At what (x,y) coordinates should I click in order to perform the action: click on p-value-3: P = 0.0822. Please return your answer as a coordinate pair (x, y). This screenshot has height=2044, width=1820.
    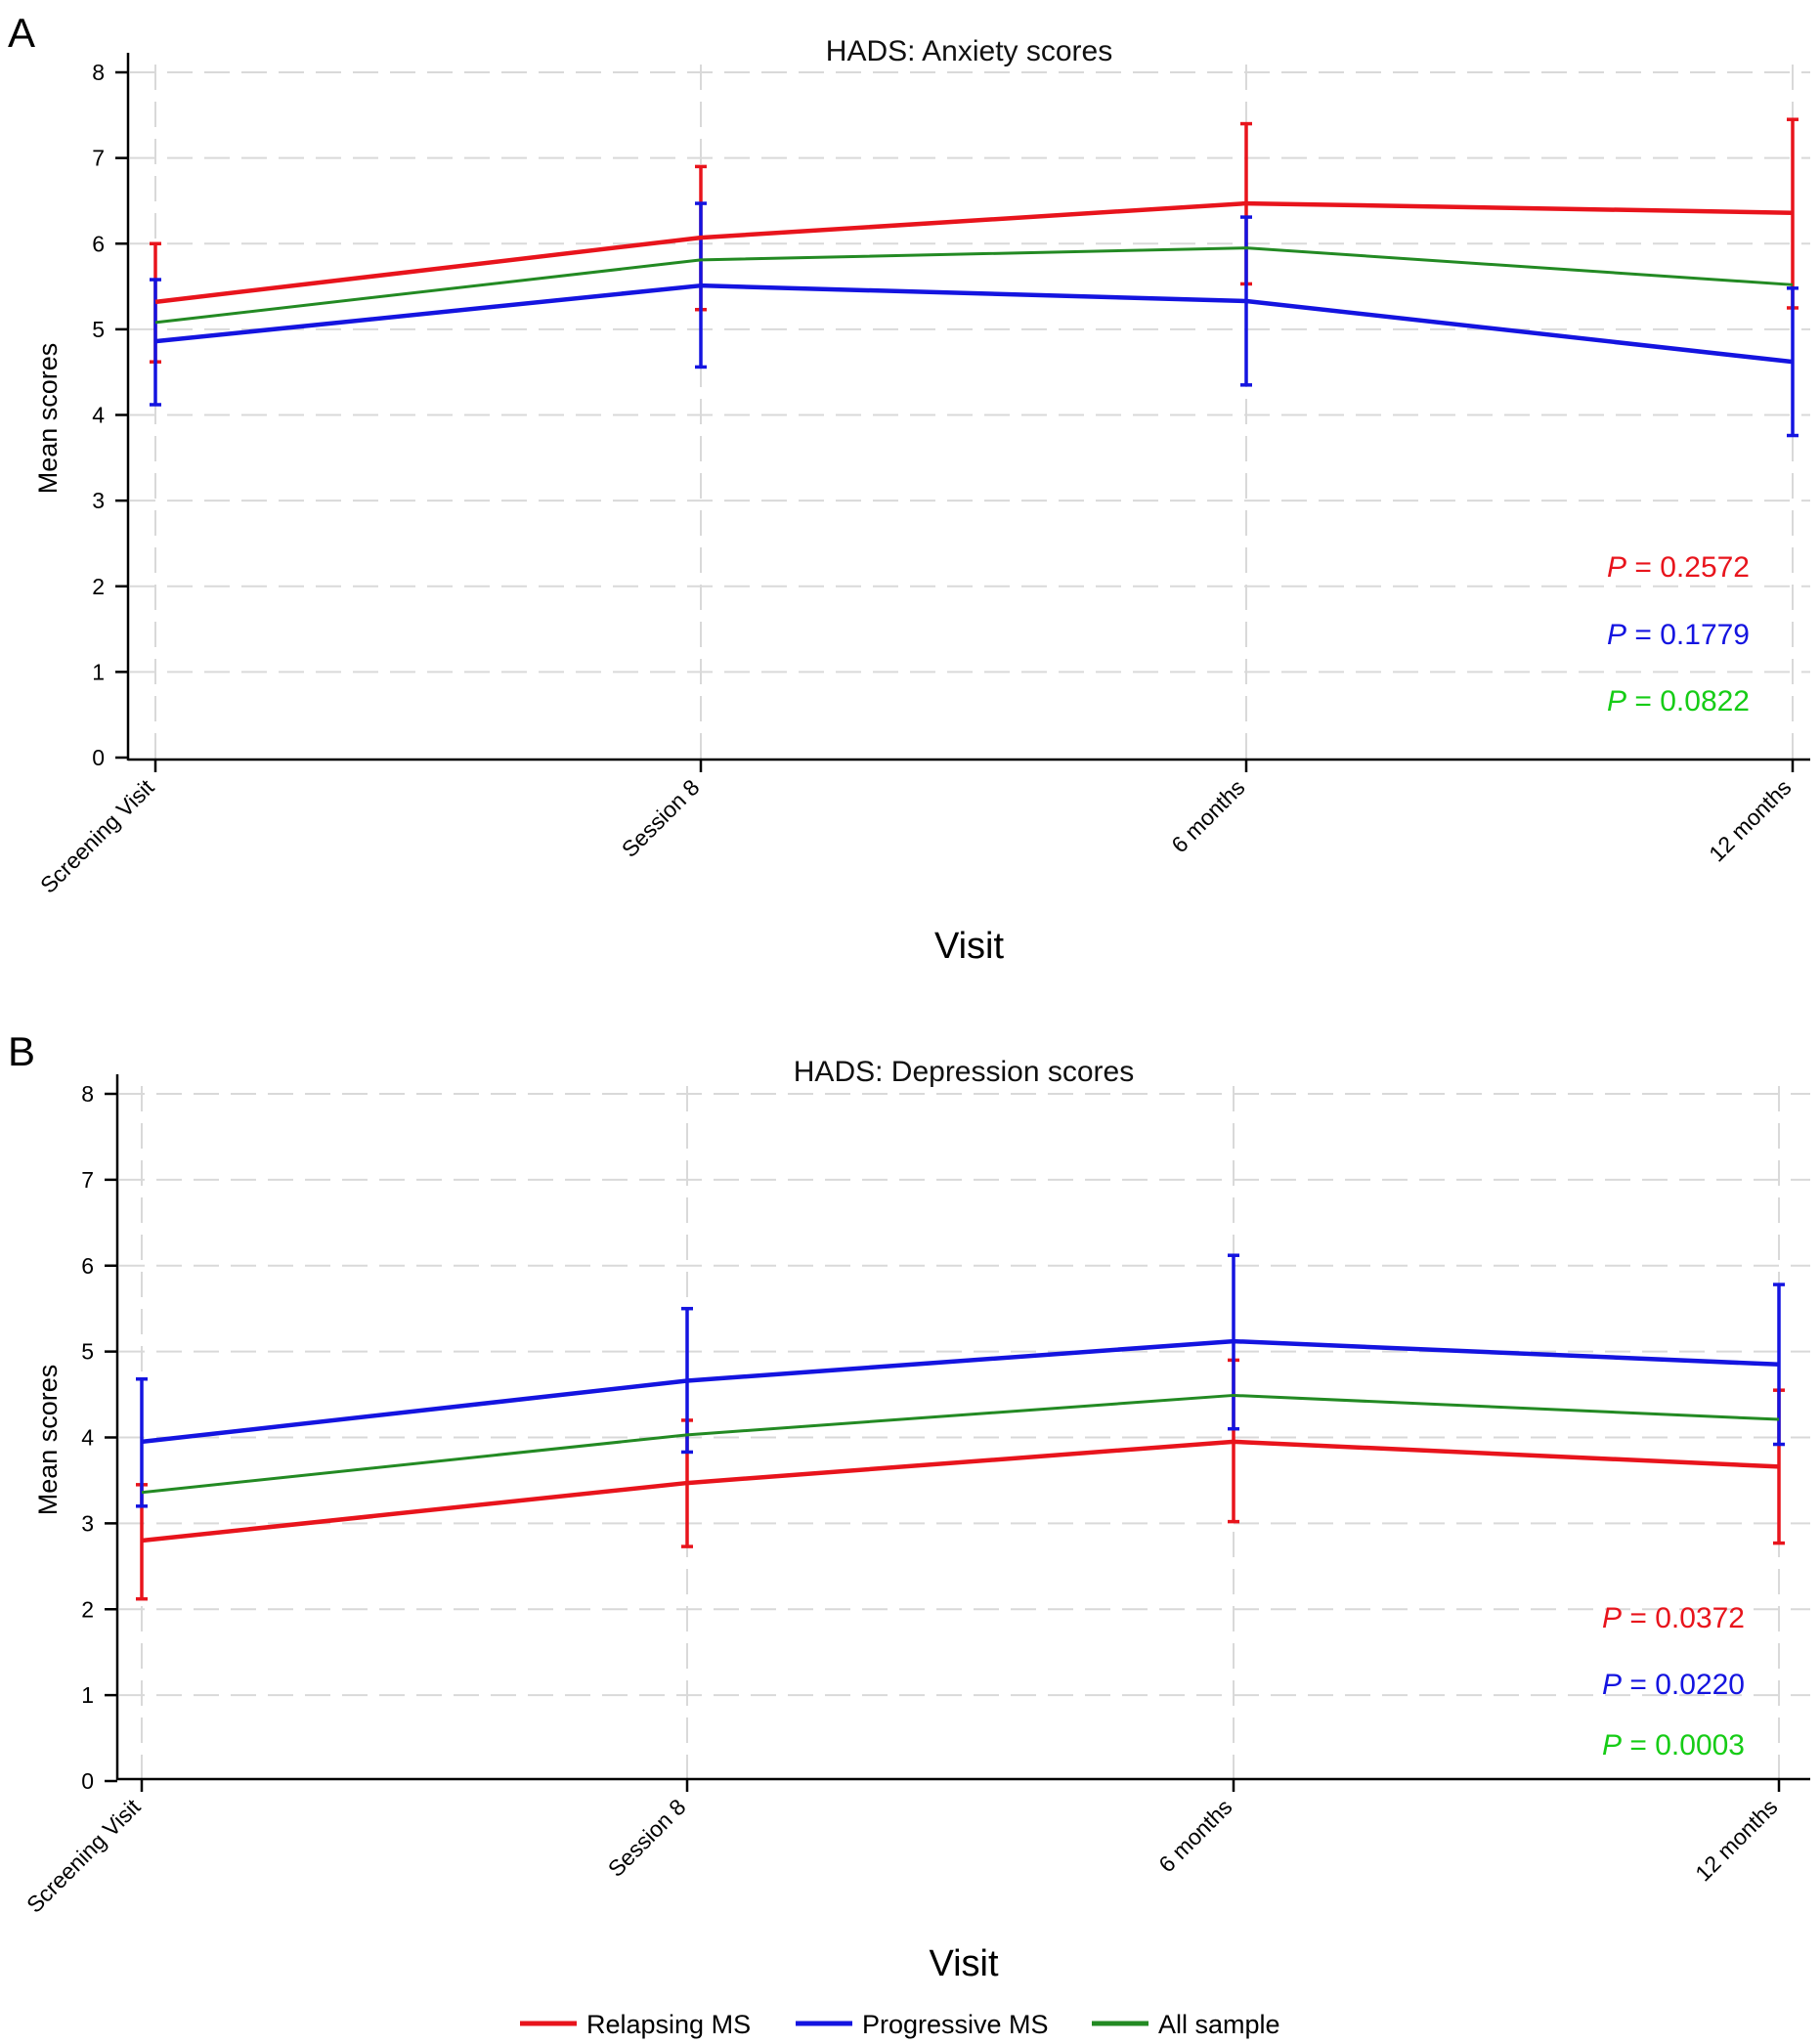
    Looking at the image, I should click on (1678, 701).